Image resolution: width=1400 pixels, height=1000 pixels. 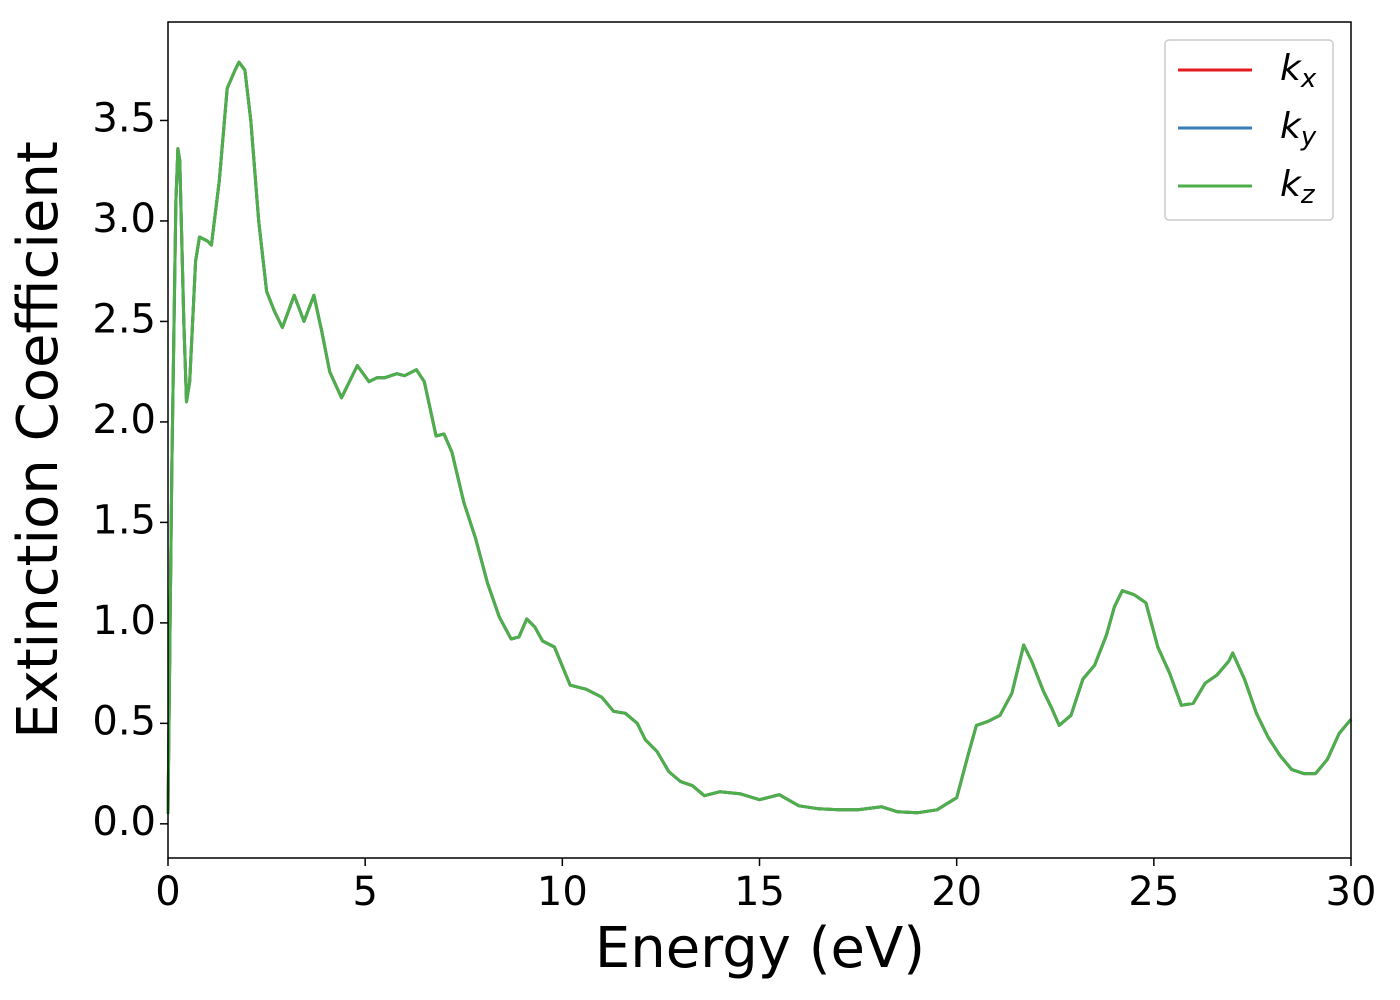 I want to click on legend-box, so click(x=1249, y=130).